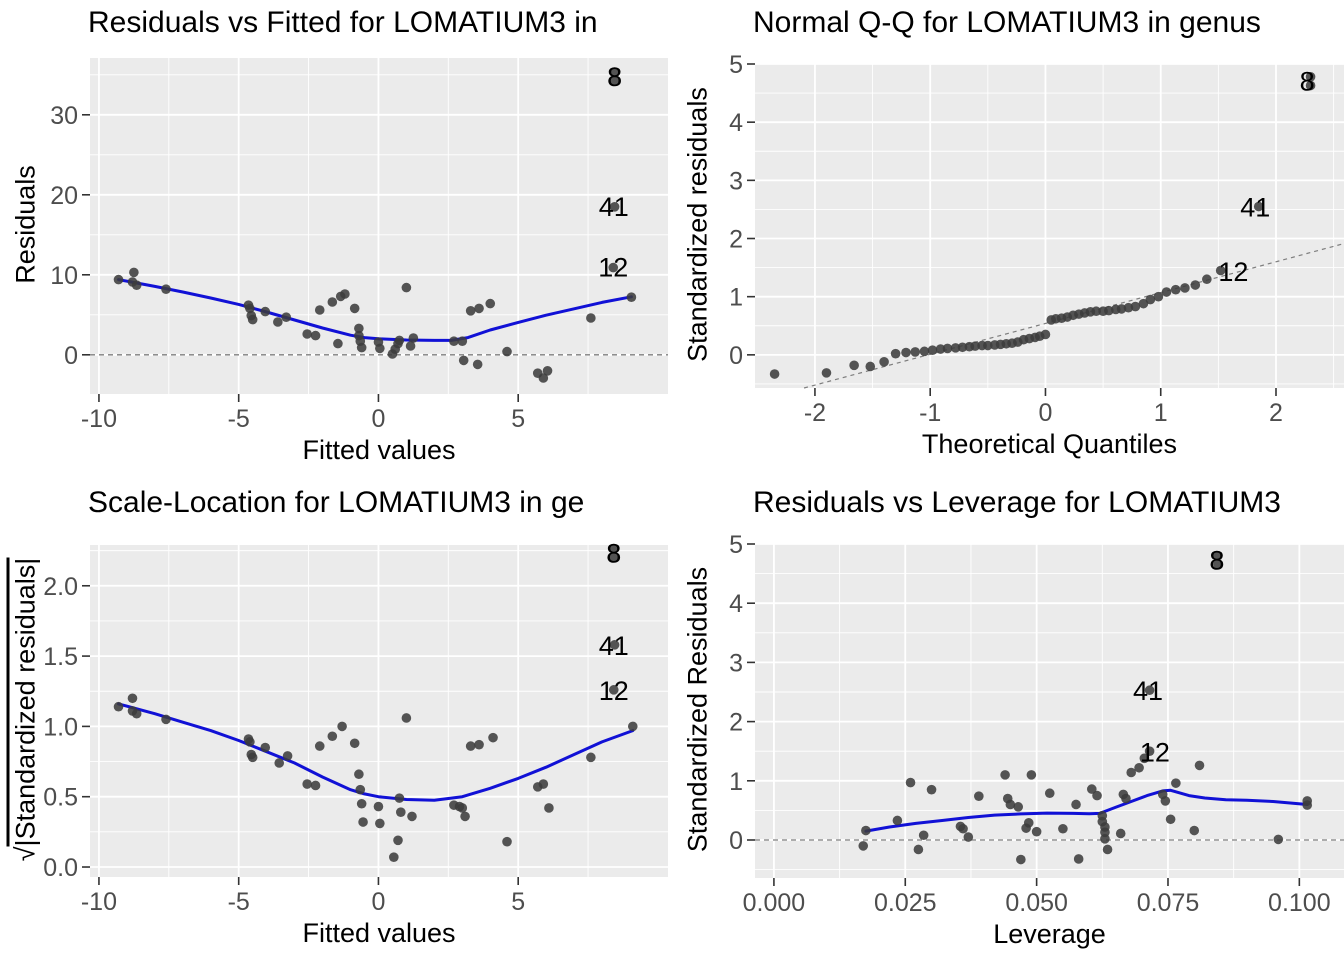 This screenshot has height=960, width=1344. What do you see at coordinates (64, 116) in the screenshot?
I see `y-tick-label: 30` at bounding box center [64, 116].